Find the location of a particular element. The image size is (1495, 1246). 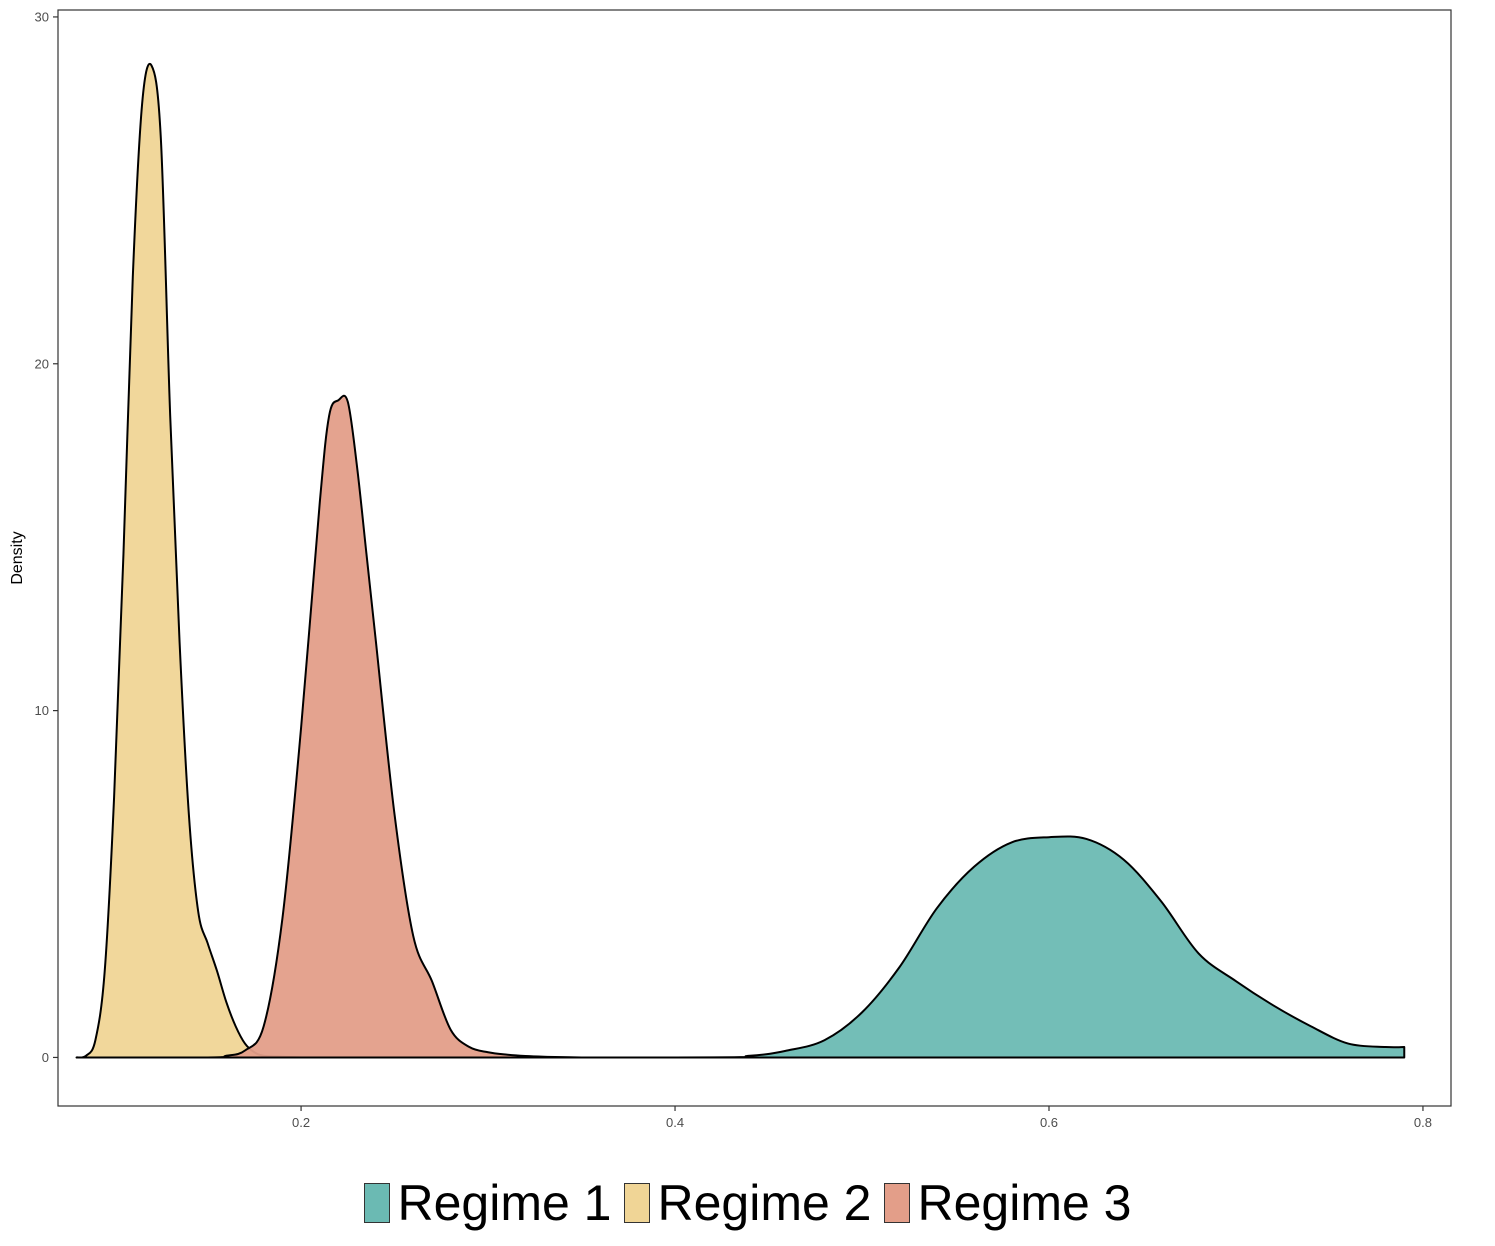

legend-label-regime-3: Regime 3 is located at coordinates (1024, 1203).